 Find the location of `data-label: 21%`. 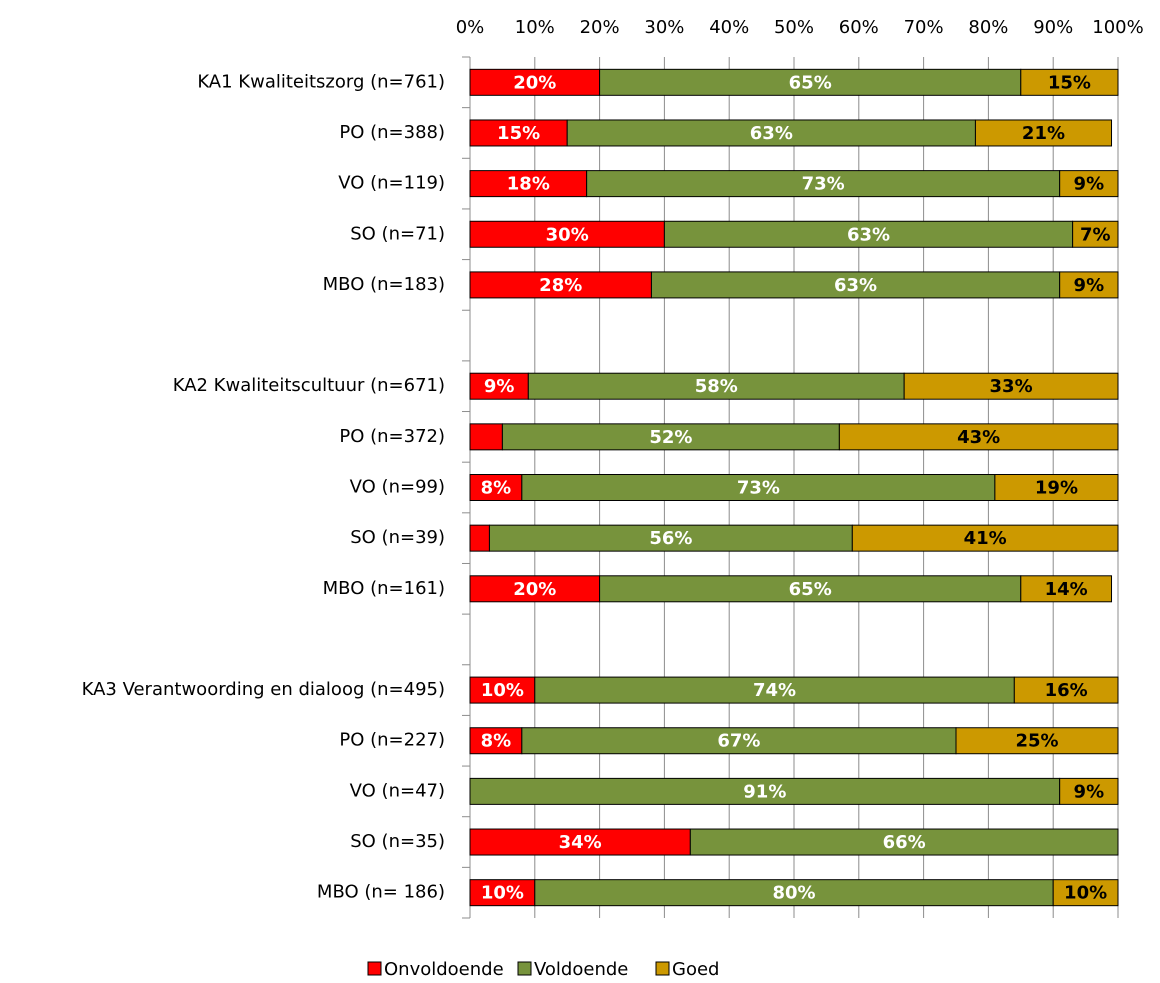

data-label: 21% is located at coordinates (1043, 133).